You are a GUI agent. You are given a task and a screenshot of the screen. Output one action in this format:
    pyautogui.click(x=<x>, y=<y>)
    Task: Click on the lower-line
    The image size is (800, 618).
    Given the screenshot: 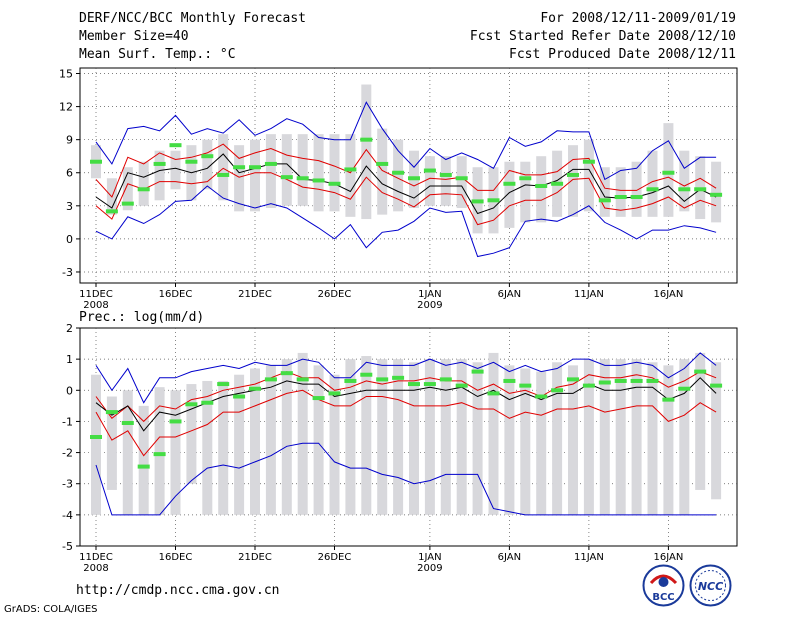 What is the action you would take?
    pyautogui.click(x=406, y=196)
    